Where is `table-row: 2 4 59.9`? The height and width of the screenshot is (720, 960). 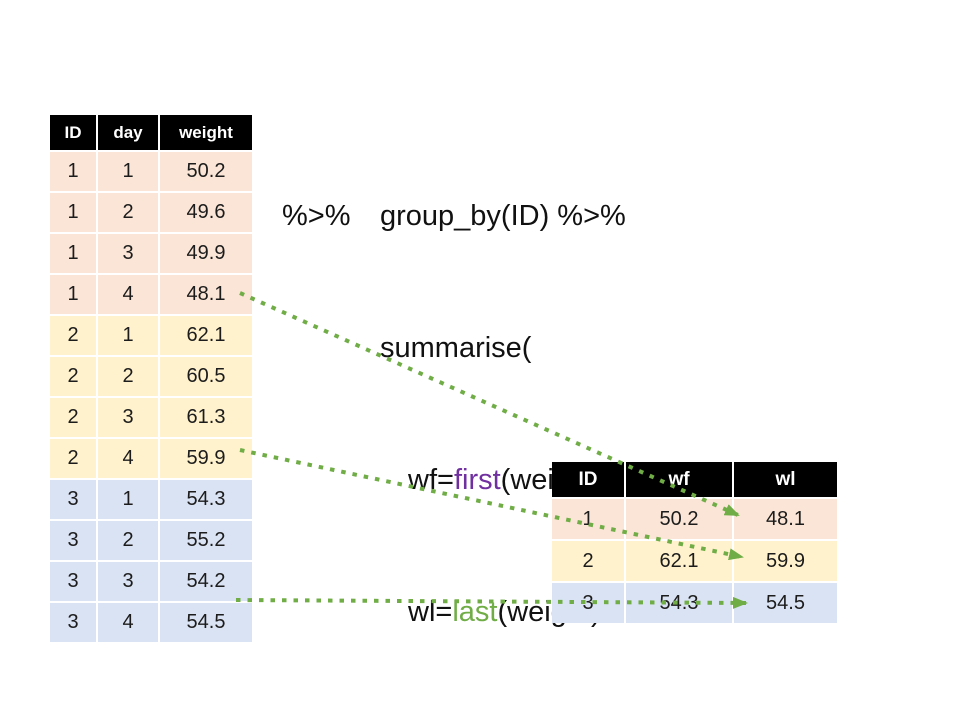
table-row: 2 4 59.9 is located at coordinates (151, 458).